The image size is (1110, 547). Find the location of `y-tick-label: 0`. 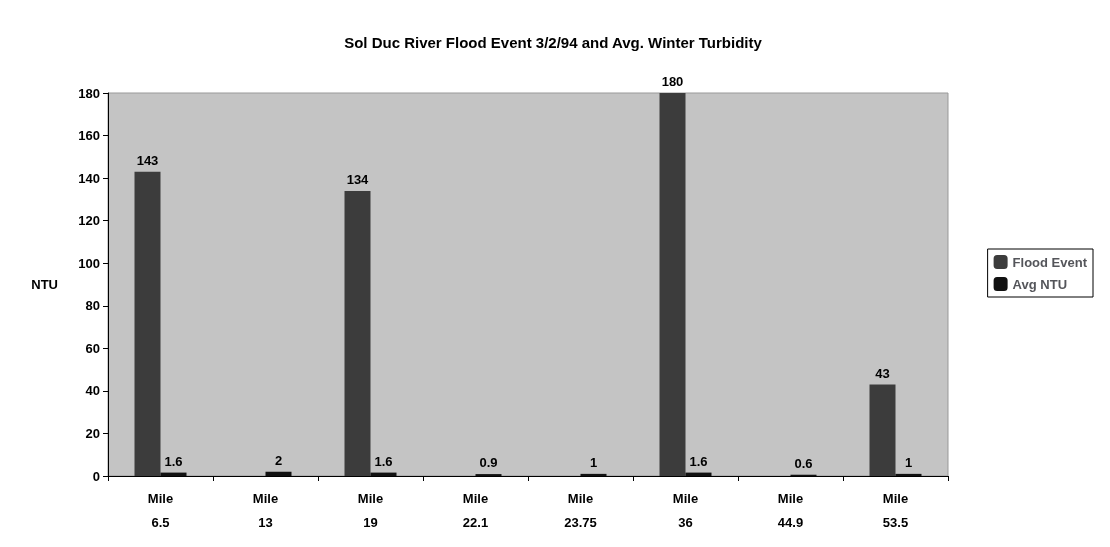

y-tick-label: 0 is located at coordinates (96, 476).